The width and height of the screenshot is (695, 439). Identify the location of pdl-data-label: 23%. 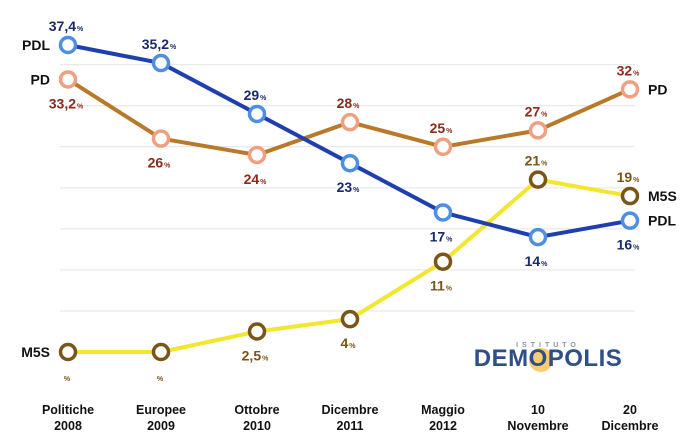
(349, 187).